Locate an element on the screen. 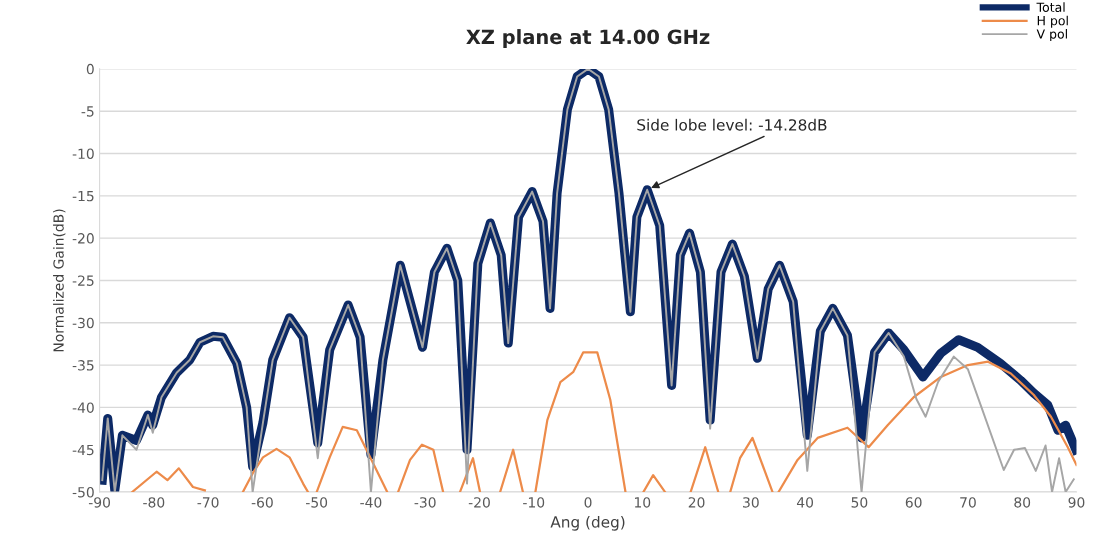  x-tick-label: -10 is located at coordinates (534, 502).